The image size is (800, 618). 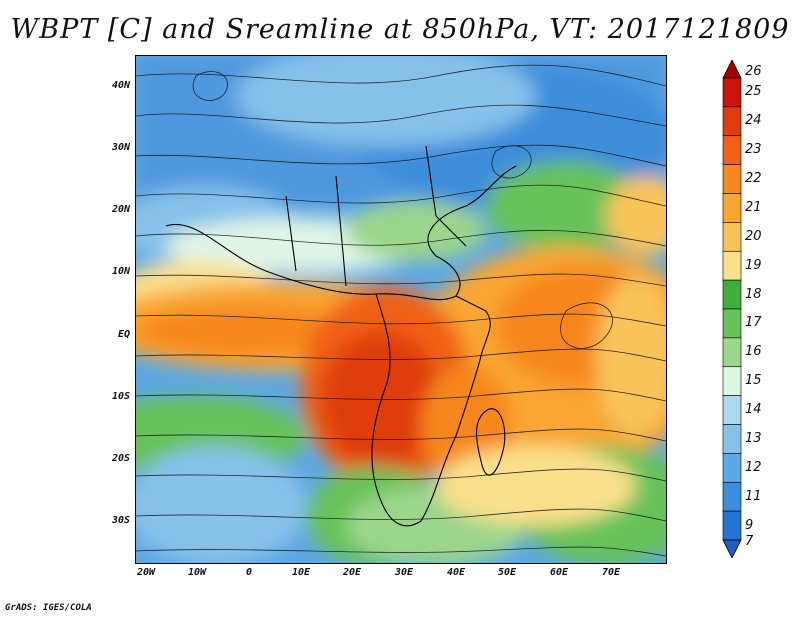 I want to click on colorbar-label: 20, so click(x=753, y=236).